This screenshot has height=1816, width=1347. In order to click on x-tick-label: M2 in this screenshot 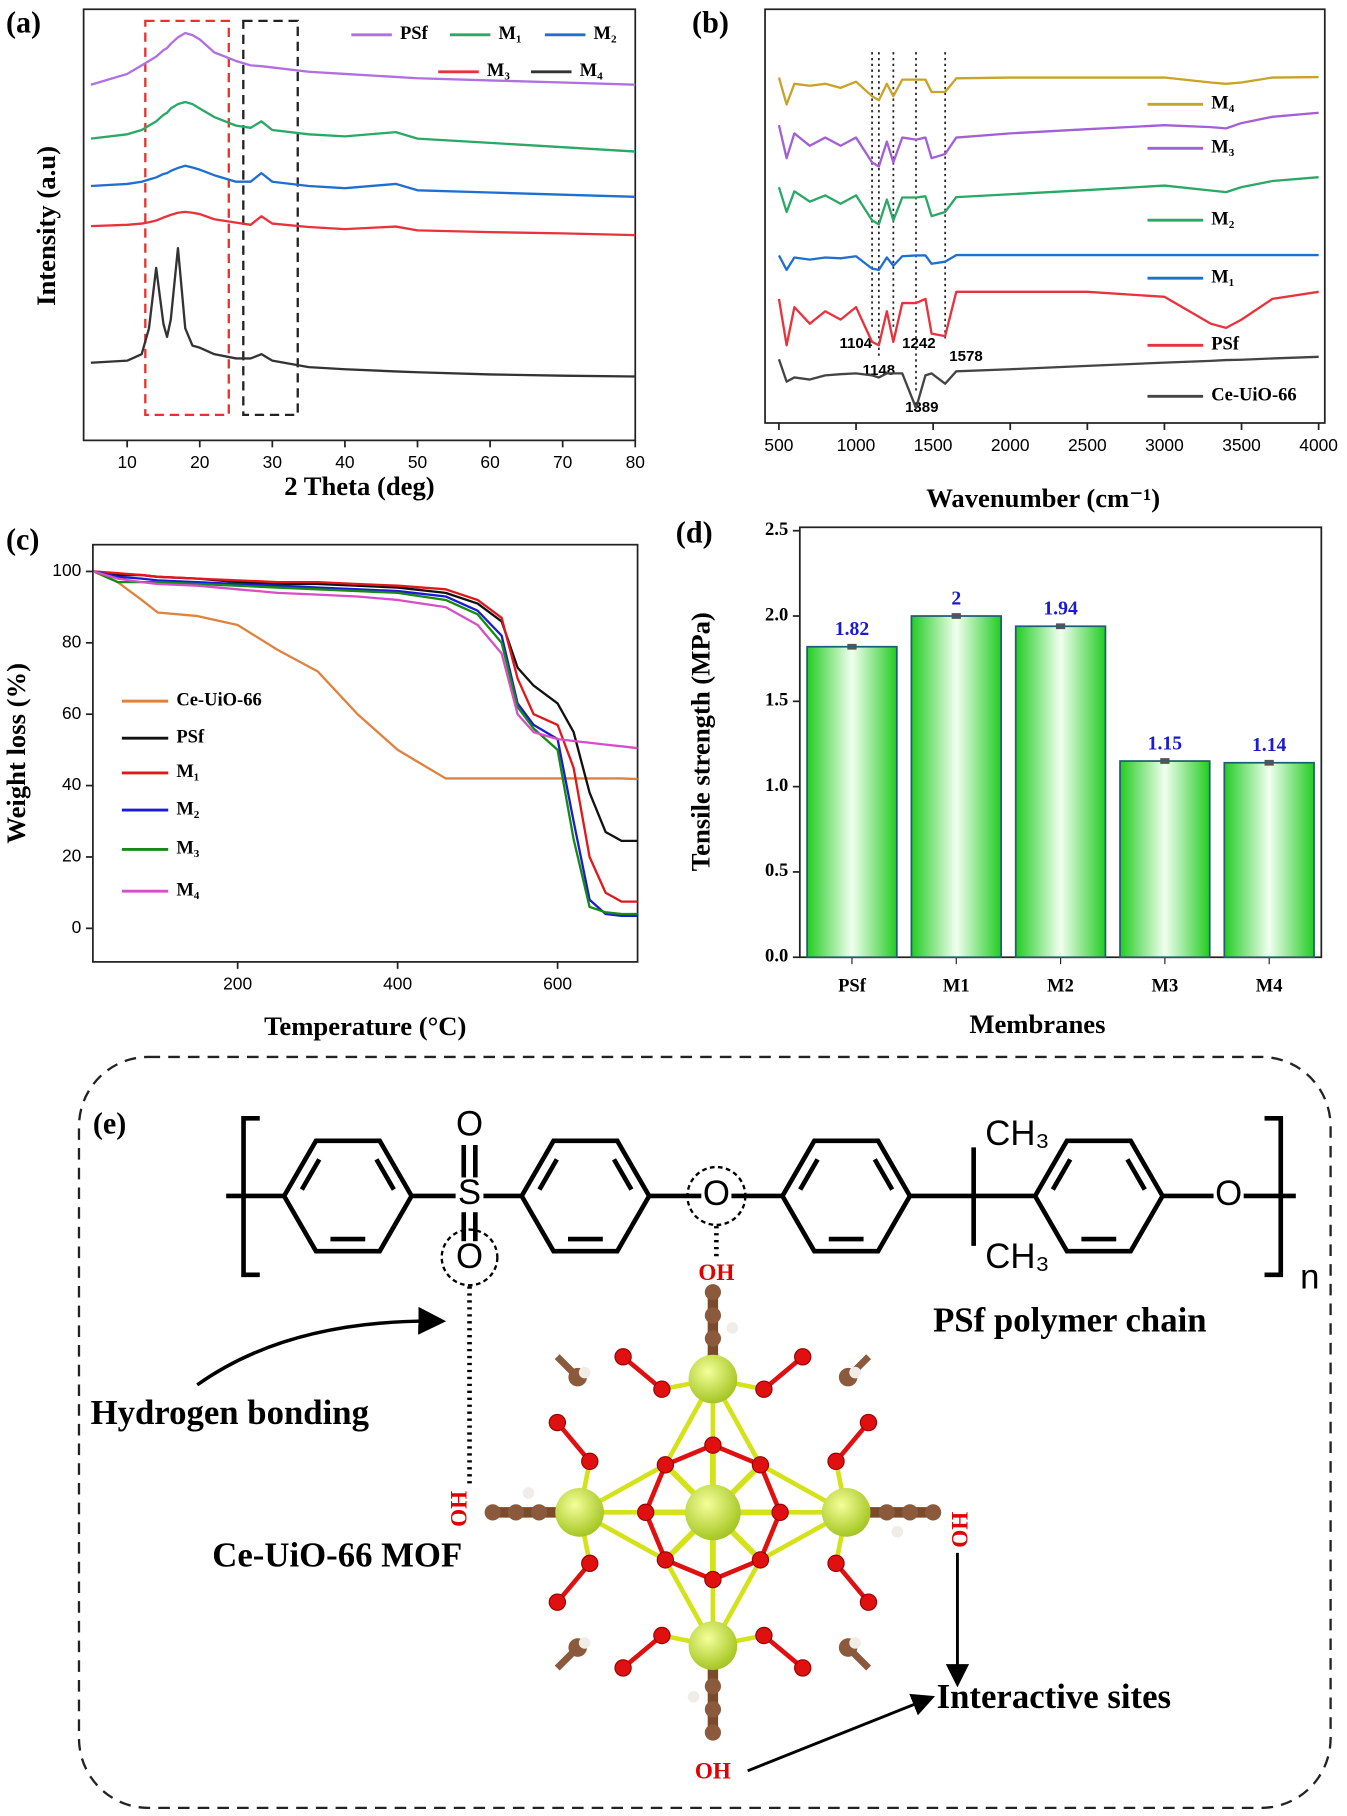, I will do `click(1060, 986)`.